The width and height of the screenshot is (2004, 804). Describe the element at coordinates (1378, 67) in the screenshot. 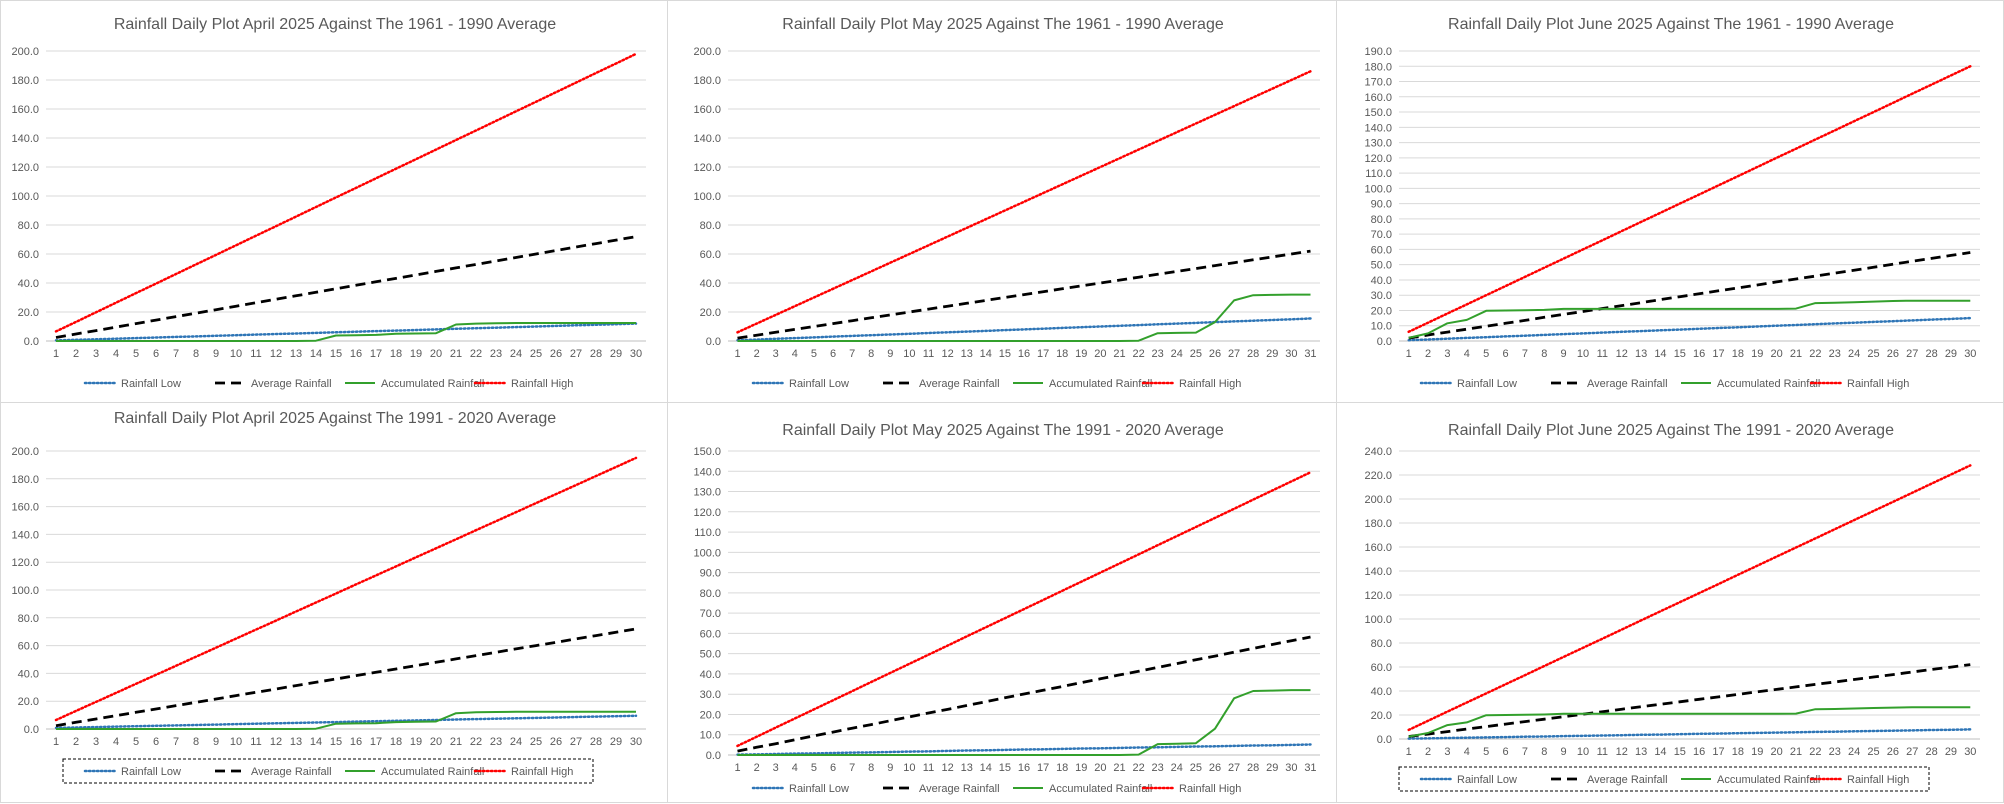

I see `y-tick-label: 180.0` at that location.